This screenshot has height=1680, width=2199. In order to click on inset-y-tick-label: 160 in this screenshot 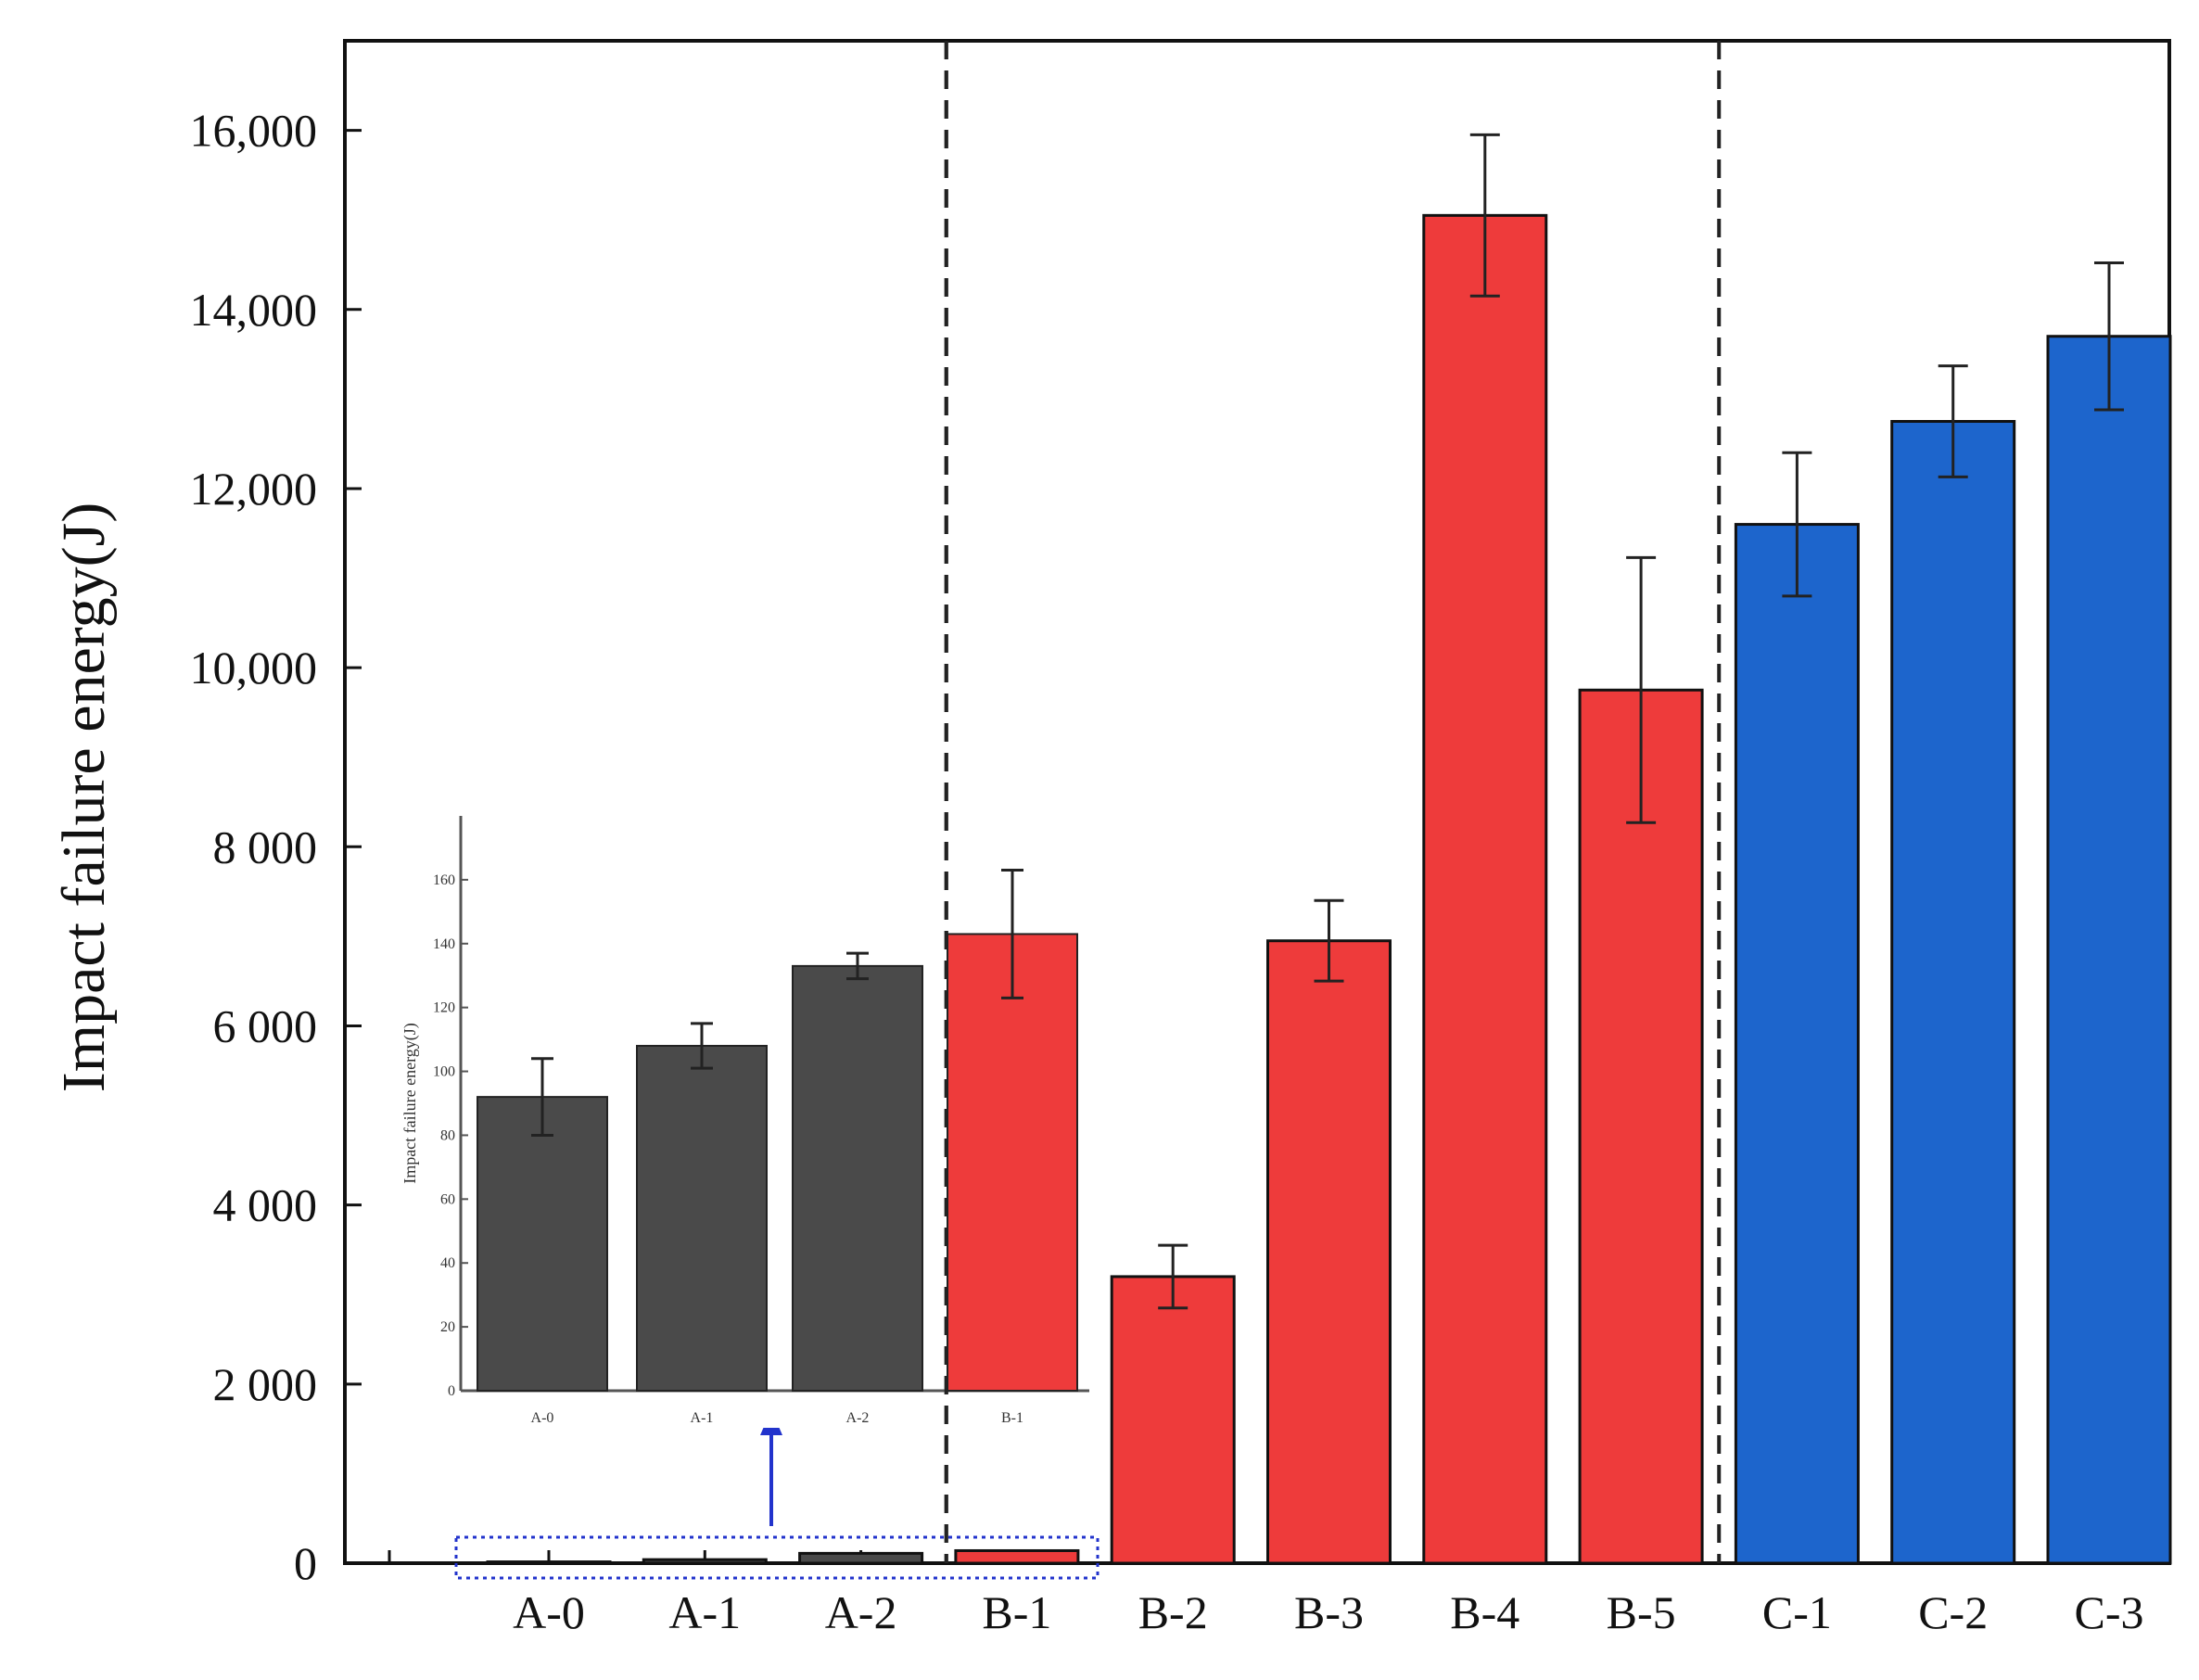, I will do `click(444, 880)`.